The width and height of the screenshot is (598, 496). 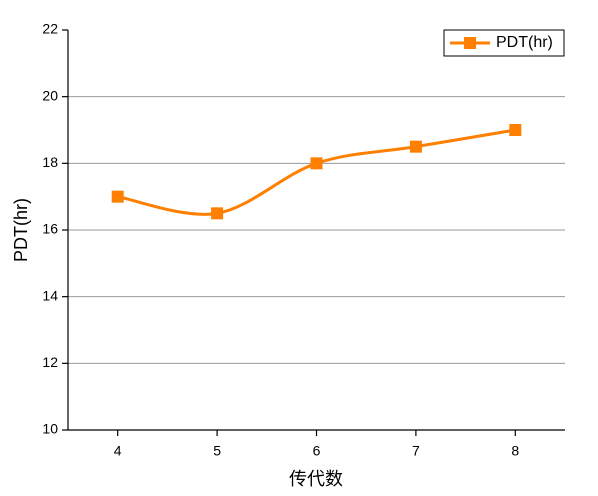 I want to click on x-tick-label: 5, so click(x=217, y=451).